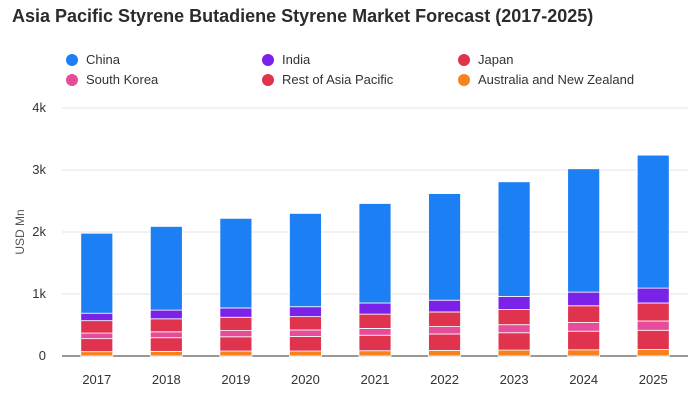 The image size is (700, 400). Describe the element at coordinates (514, 239) in the screenshot. I see `bar-segment-china-2023` at that location.